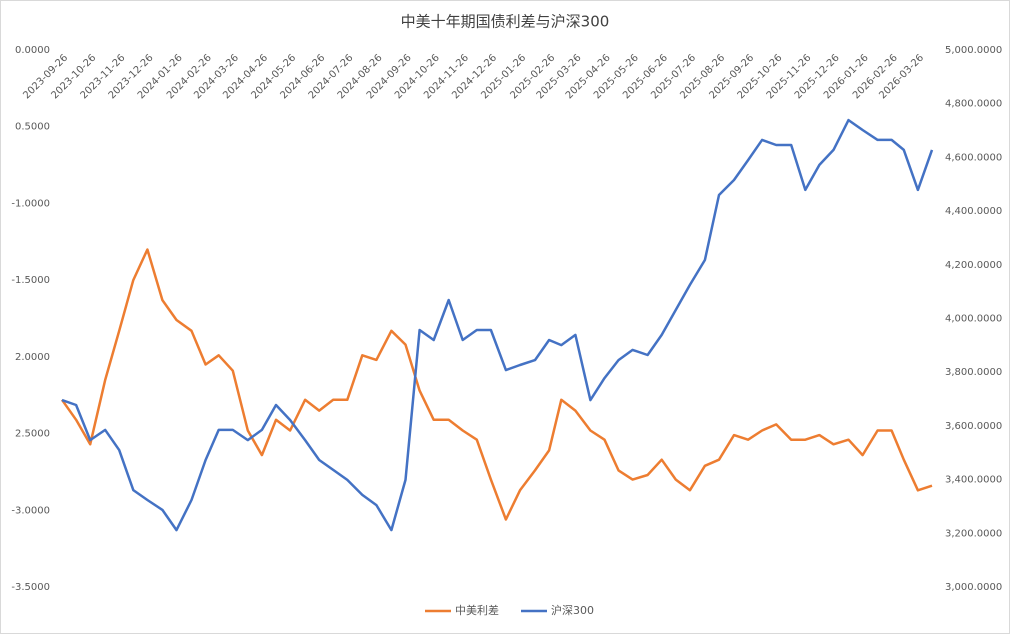 The width and height of the screenshot is (1010, 634). I want to click on y2-tick-label: 4,600.0000, so click(973, 157).